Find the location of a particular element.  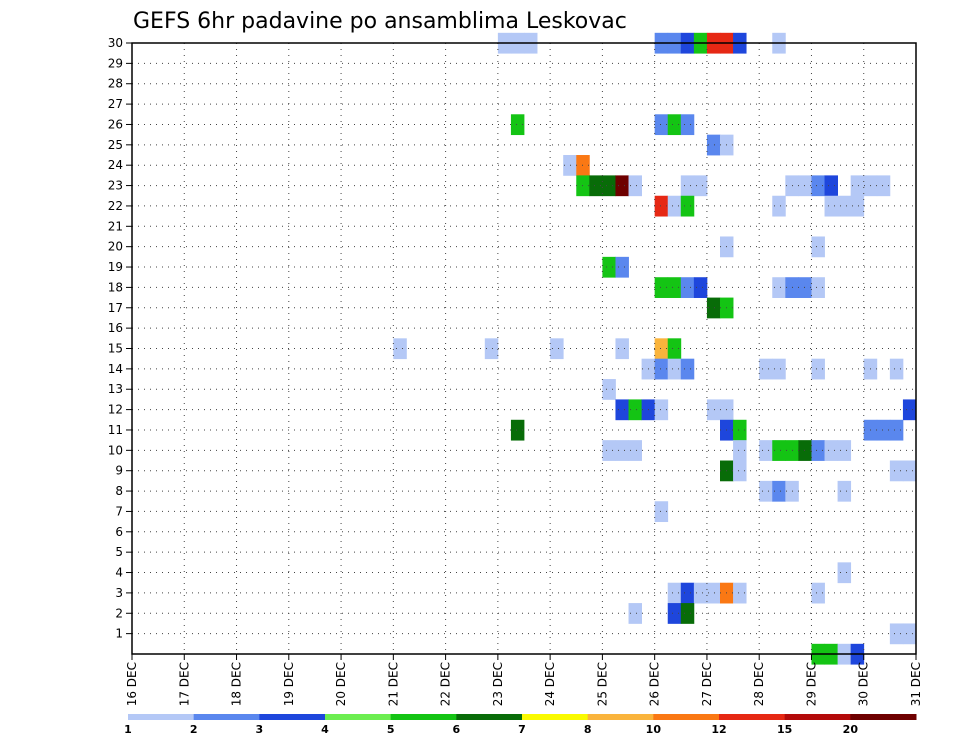

legend-label: 1 is located at coordinates (128, 729).